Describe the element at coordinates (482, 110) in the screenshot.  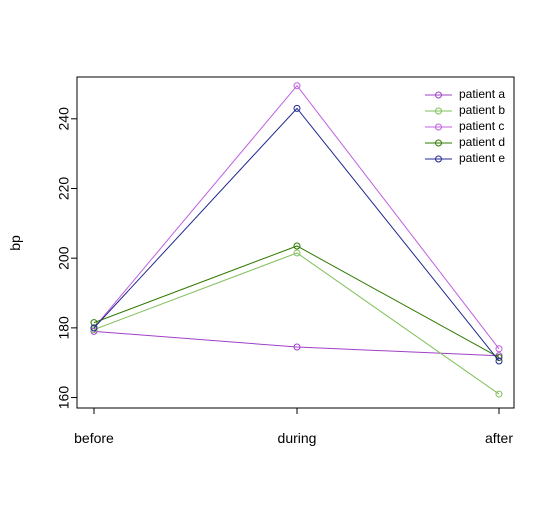
I see `legend-label-patient-b: patient b` at that location.